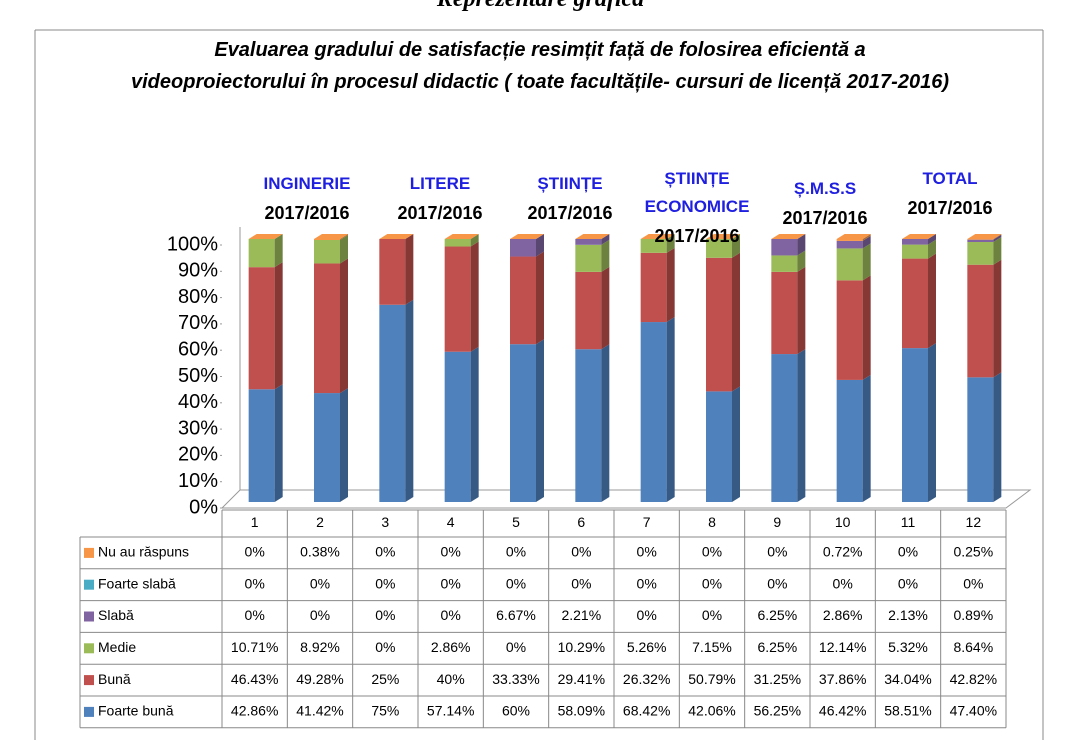  Describe the element at coordinates (516, 522) in the screenshot. I see `x-tick-label: 5` at that location.